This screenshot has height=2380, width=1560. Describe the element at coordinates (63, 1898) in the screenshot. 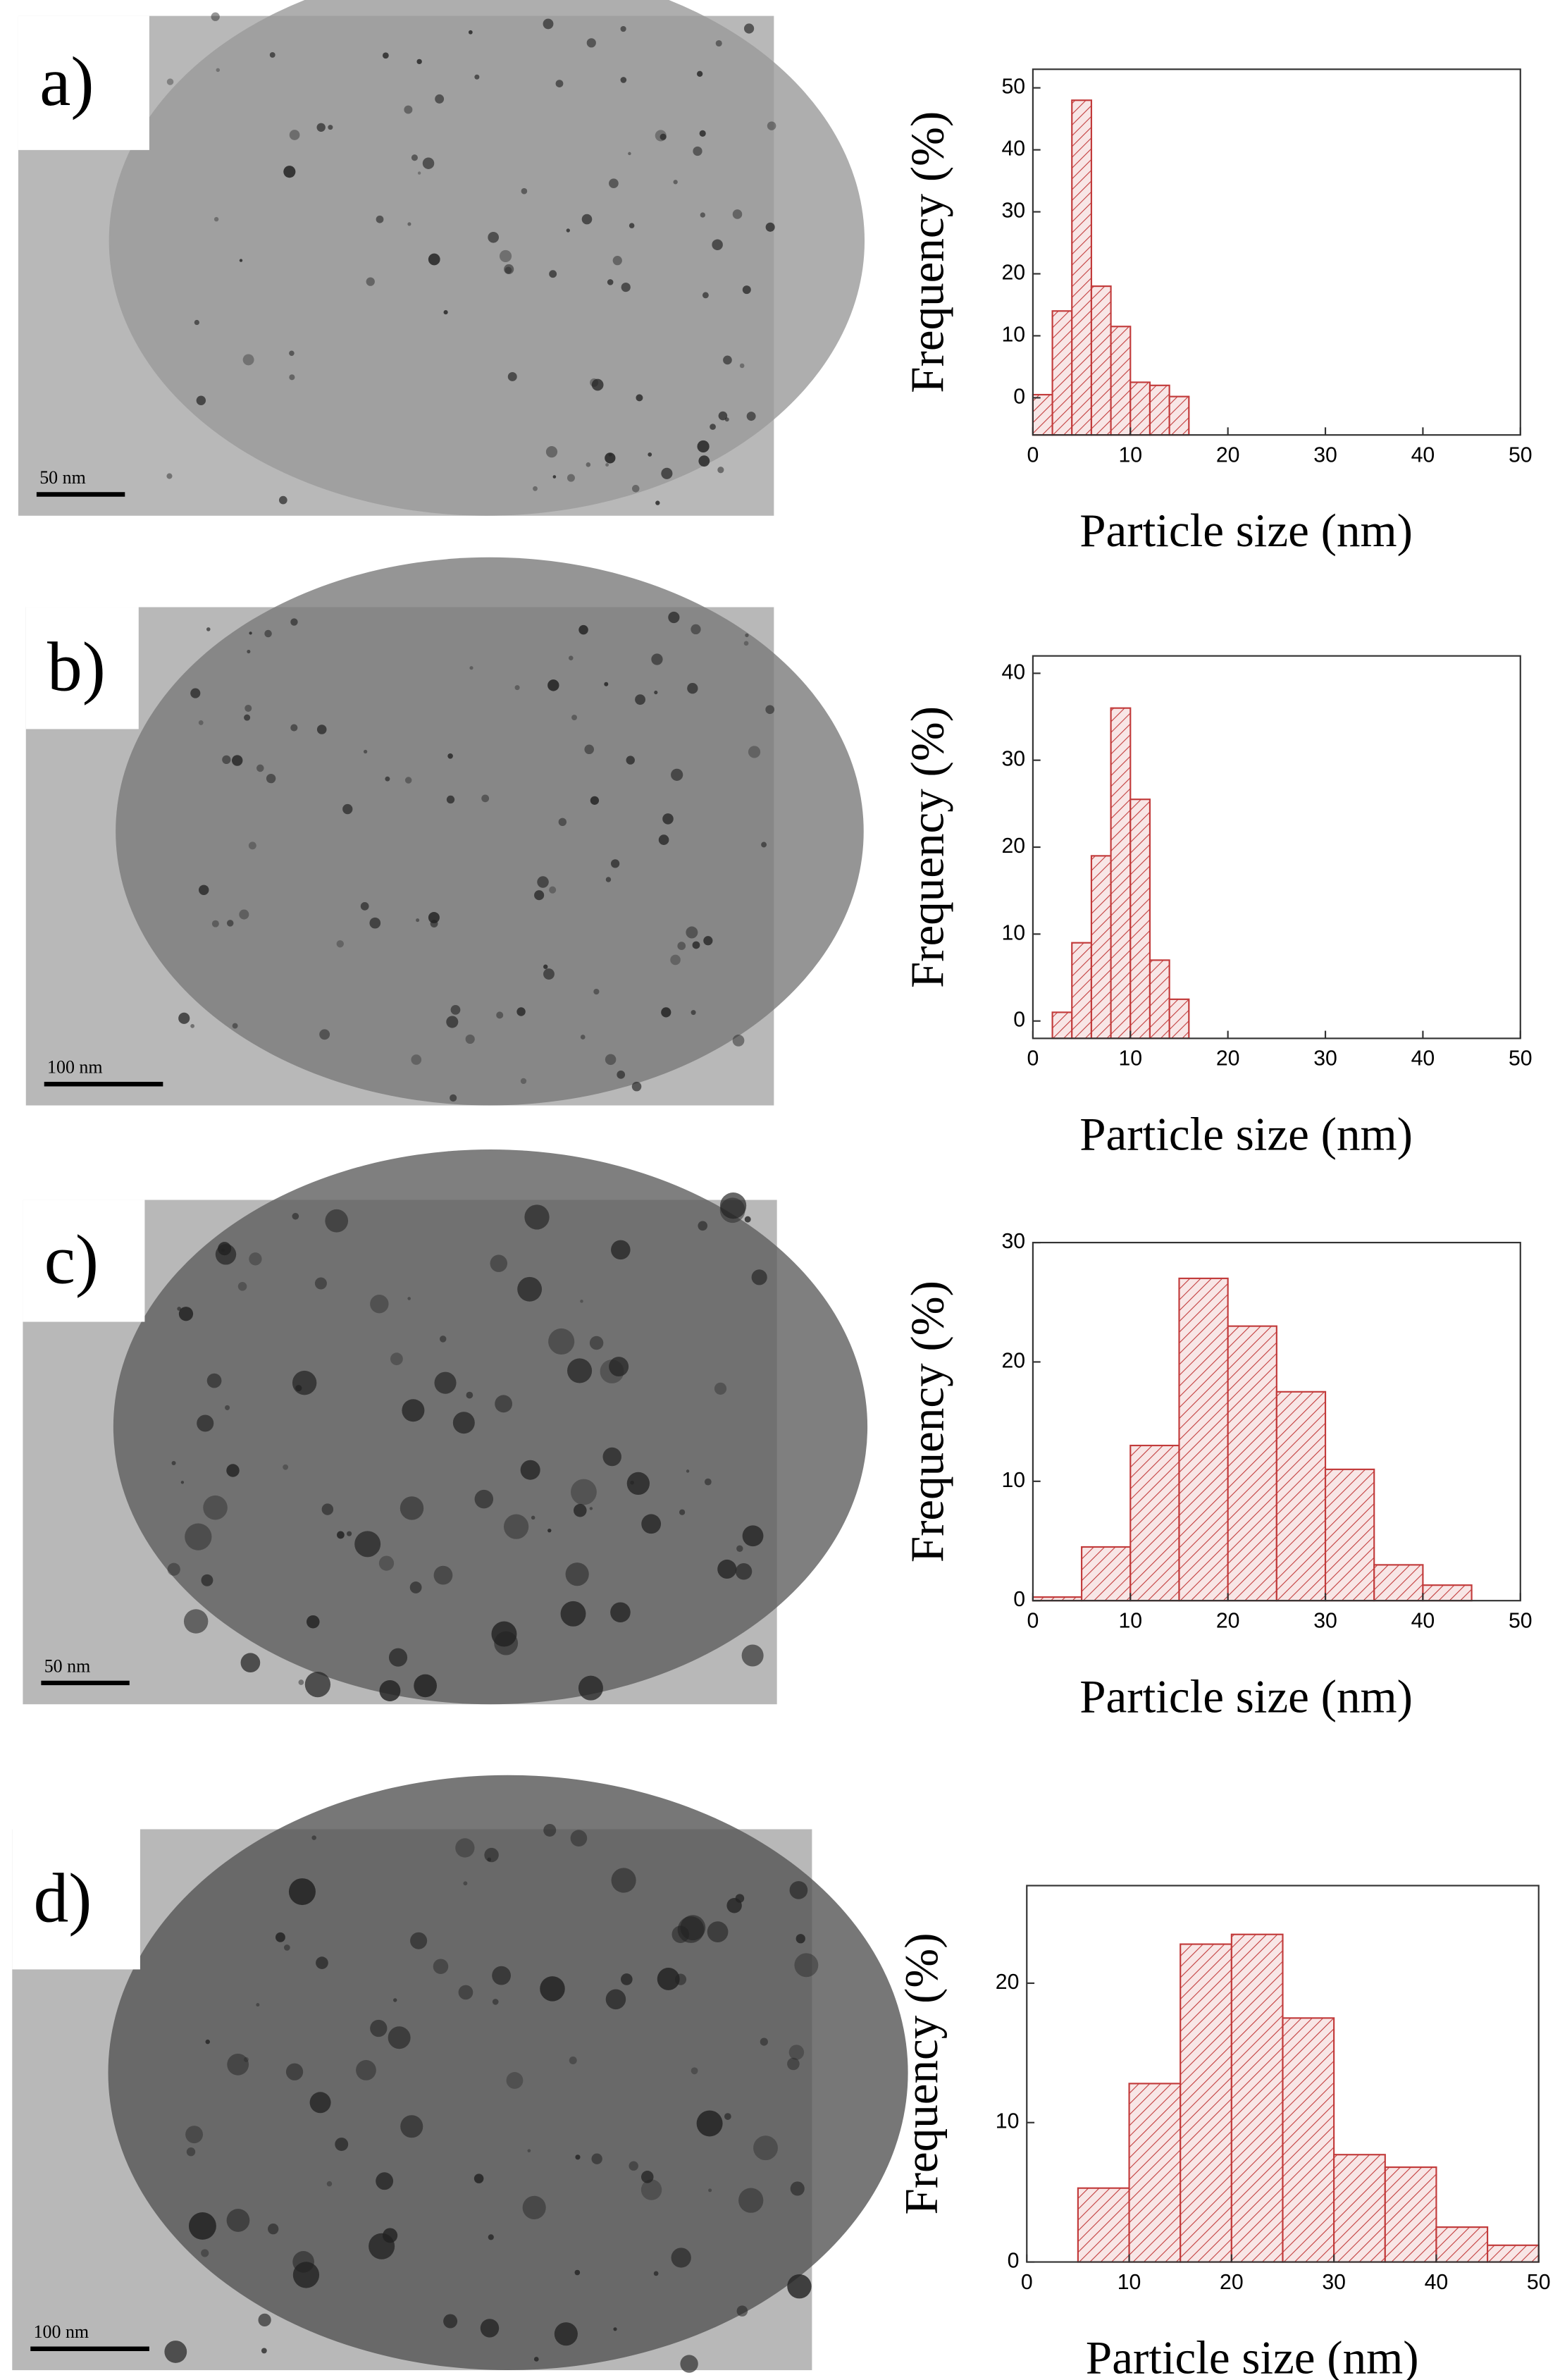

I see `panel-label: d)` at that location.